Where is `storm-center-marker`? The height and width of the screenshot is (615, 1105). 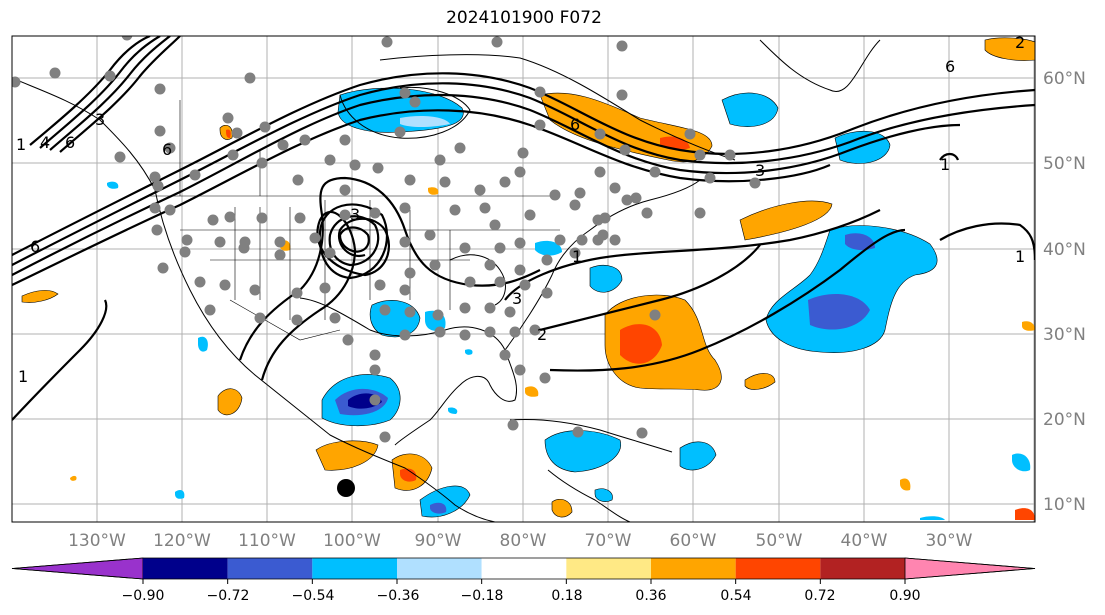 storm-center-marker is located at coordinates (346, 488).